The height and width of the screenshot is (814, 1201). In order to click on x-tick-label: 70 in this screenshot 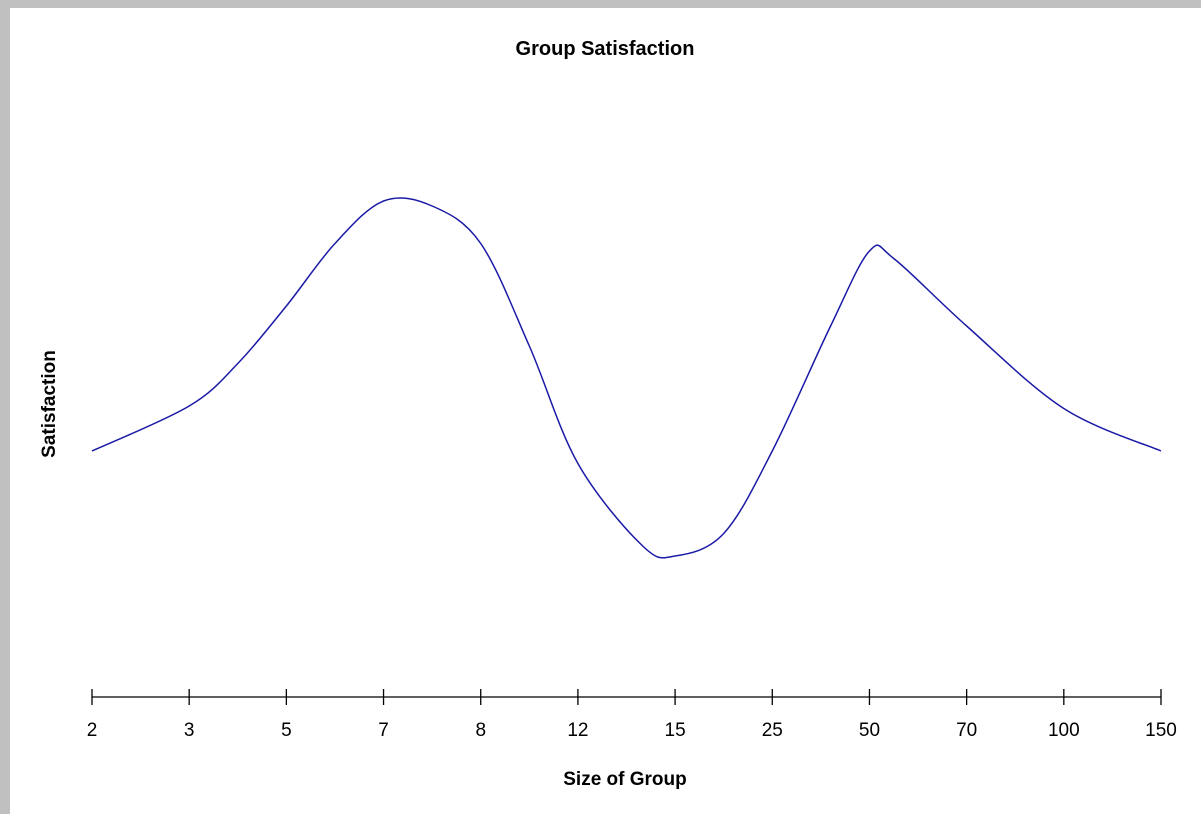, I will do `click(966, 730)`.